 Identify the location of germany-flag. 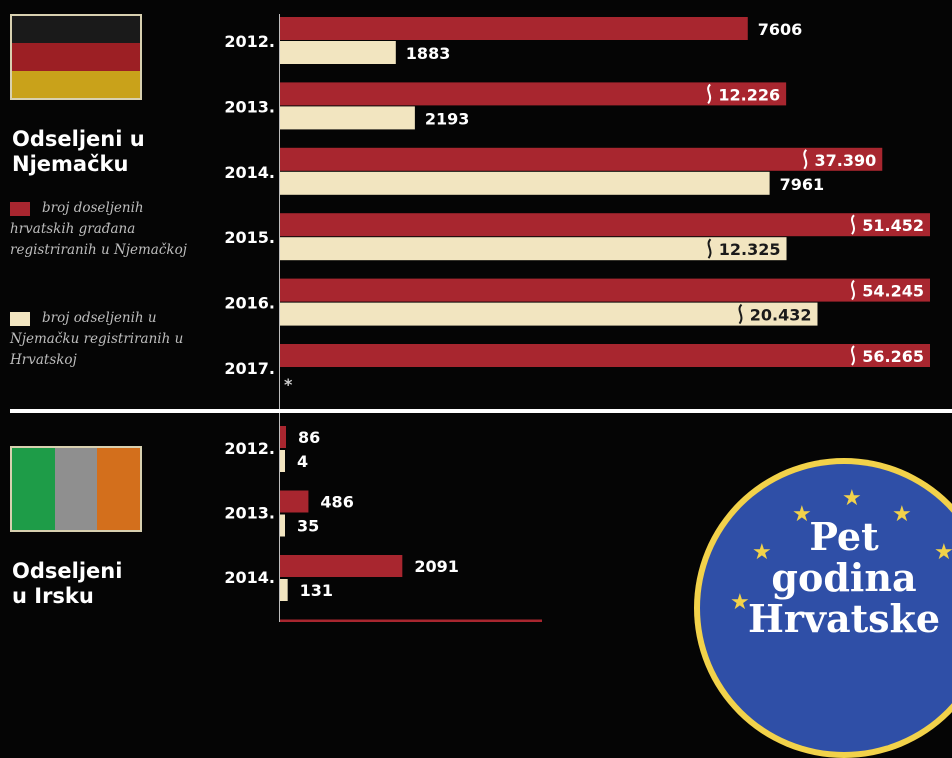
(76, 57).